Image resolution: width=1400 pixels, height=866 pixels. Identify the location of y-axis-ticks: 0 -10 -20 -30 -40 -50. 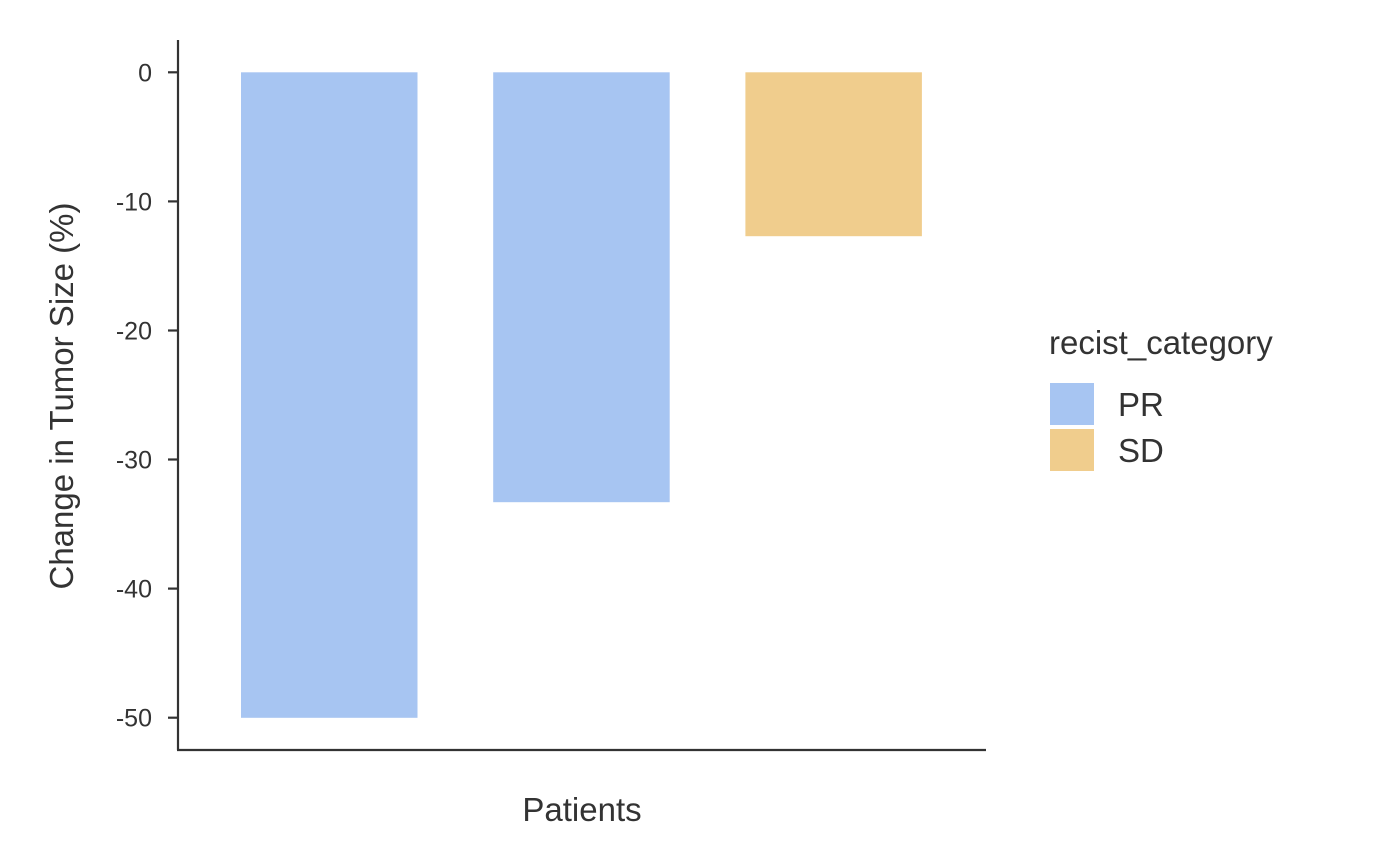
(147, 396).